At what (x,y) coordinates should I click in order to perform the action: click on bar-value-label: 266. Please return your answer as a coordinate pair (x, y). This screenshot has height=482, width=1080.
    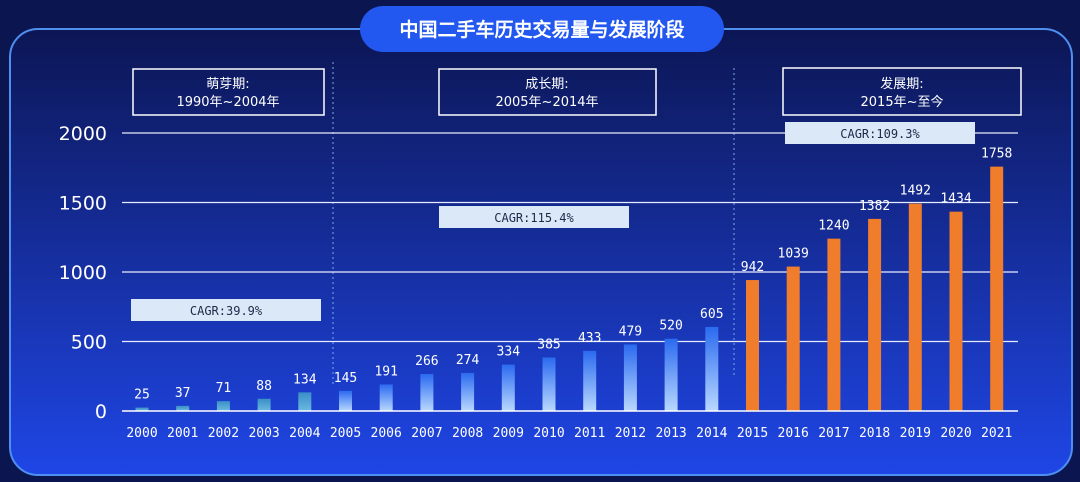
    Looking at the image, I should click on (426, 361).